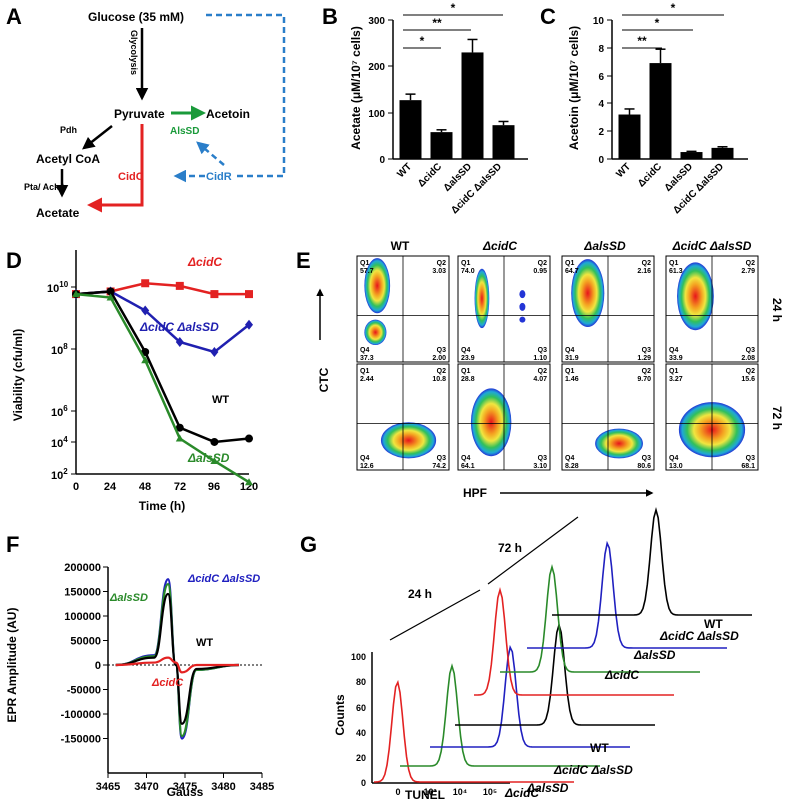  Describe the element at coordinates (167, 683) in the screenshot. I see `f-series-label: ΔcidC` at that location.